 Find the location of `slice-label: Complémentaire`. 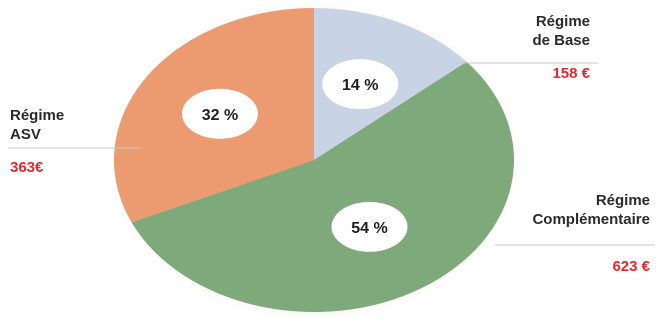

slice-label: Complémentaire is located at coordinates (591, 219).